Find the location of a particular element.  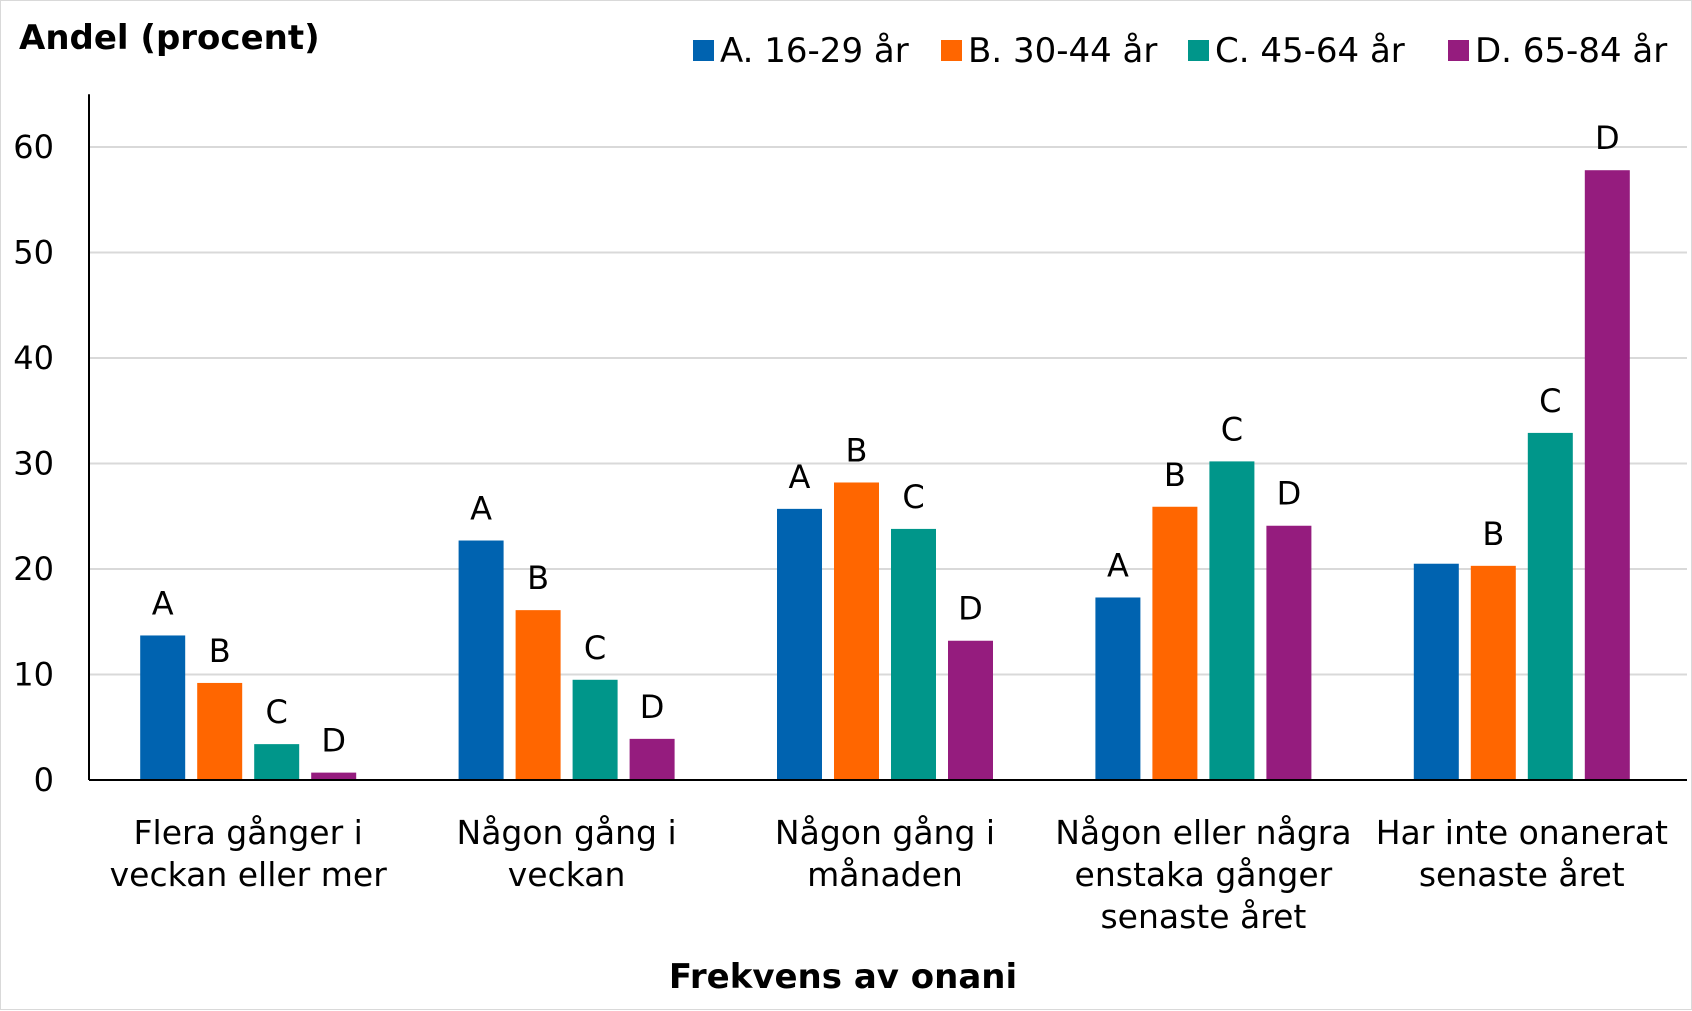

y-tick-labels: 0 10 20 30 40 50 60 is located at coordinates (33, 463).